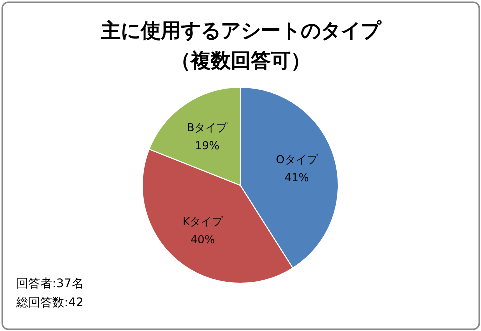 This screenshot has height=331, width=481. Describe the element at coordinates (50, 303) in the screenshot. I see `text: 総回答数:42` at that location.